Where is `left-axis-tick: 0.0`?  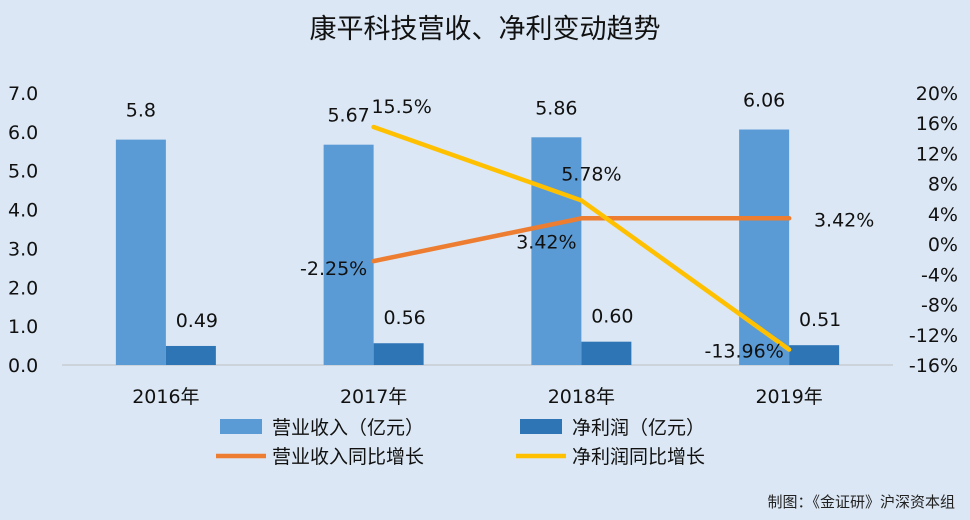 left-axis-tick: 0.0 is located at coordinates (23, 366).